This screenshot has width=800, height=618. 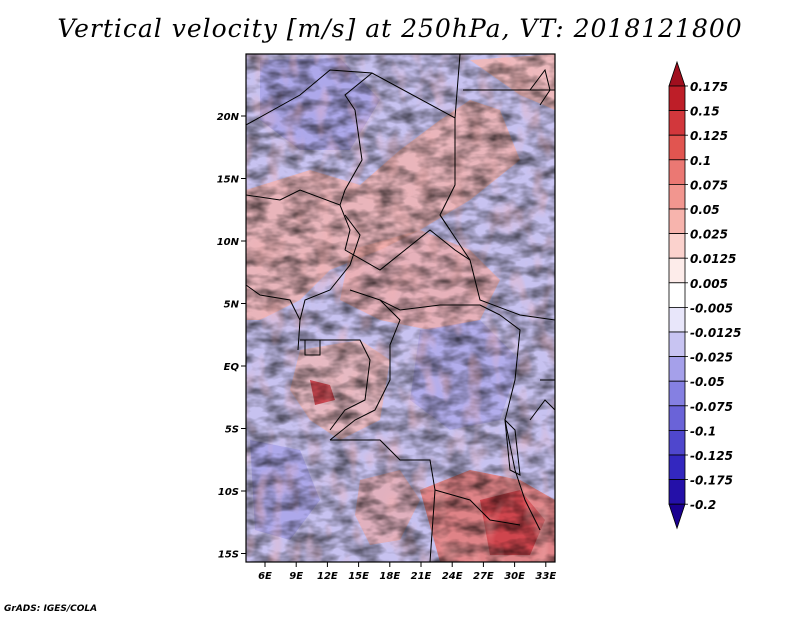 What do you see at coordinates (228, 117) in the screenshot?
I see `lat-tick-label: 20N` at bounding box center [228, 117].